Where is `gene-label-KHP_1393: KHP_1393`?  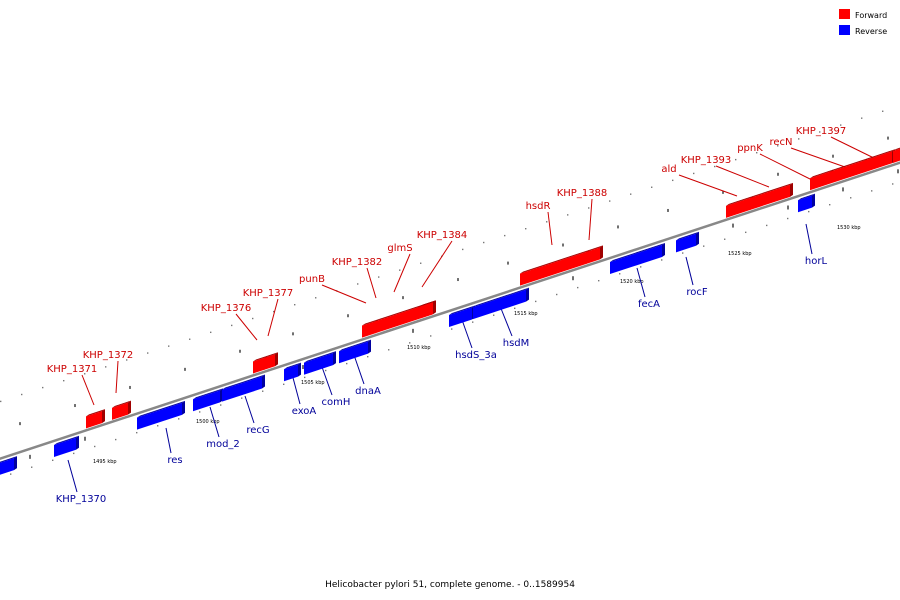
gene-label-KHP_1393: KHP_1393 is located at coordinates (706, 160).